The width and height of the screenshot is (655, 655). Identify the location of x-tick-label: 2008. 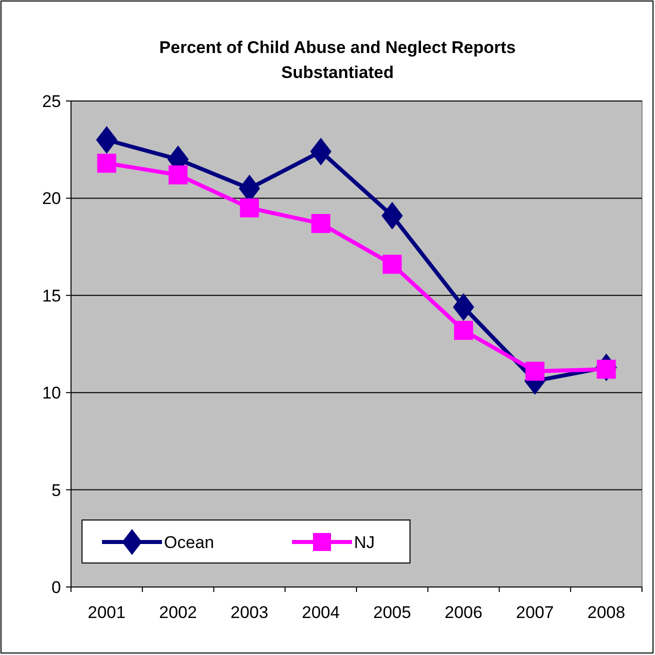
(606, 612).